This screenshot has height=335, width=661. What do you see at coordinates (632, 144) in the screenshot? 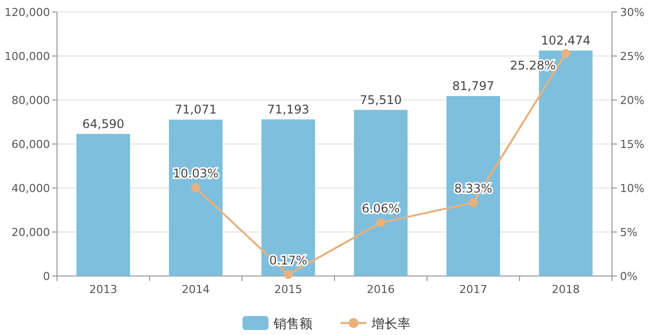
I see `y2-tick-label: 15%` at bounding box center [632, 144].